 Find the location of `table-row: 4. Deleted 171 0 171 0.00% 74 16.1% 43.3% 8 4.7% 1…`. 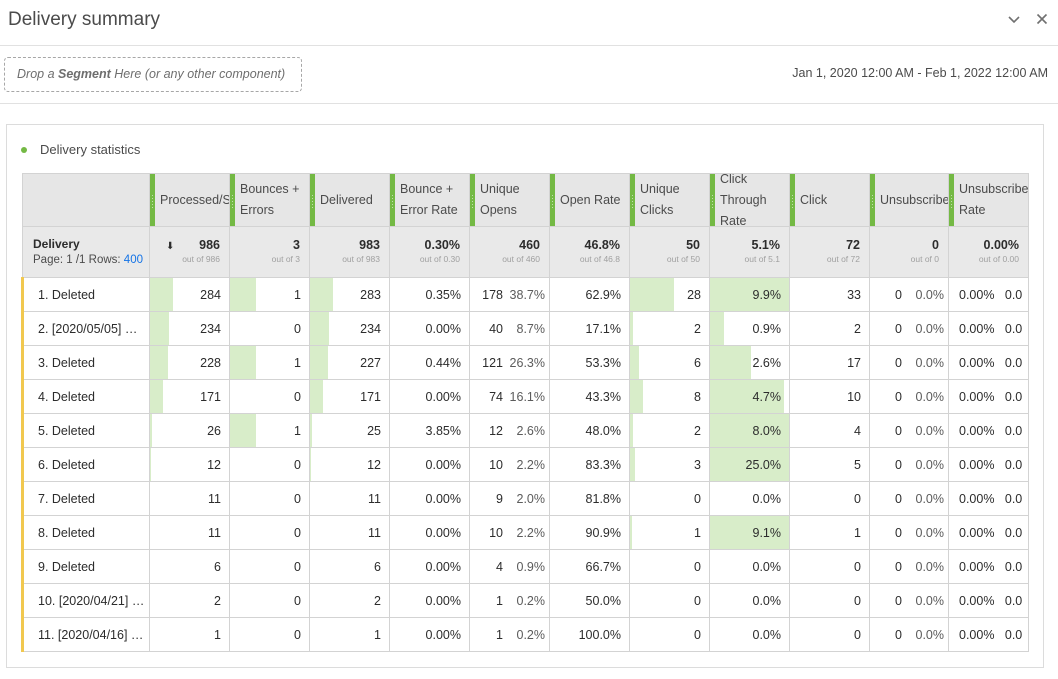

table-row: 4. Deleted 171 0 171 0.00% 74 16.1% 43.3% 8 4.7% 1… is located at coordinates (525, 396).